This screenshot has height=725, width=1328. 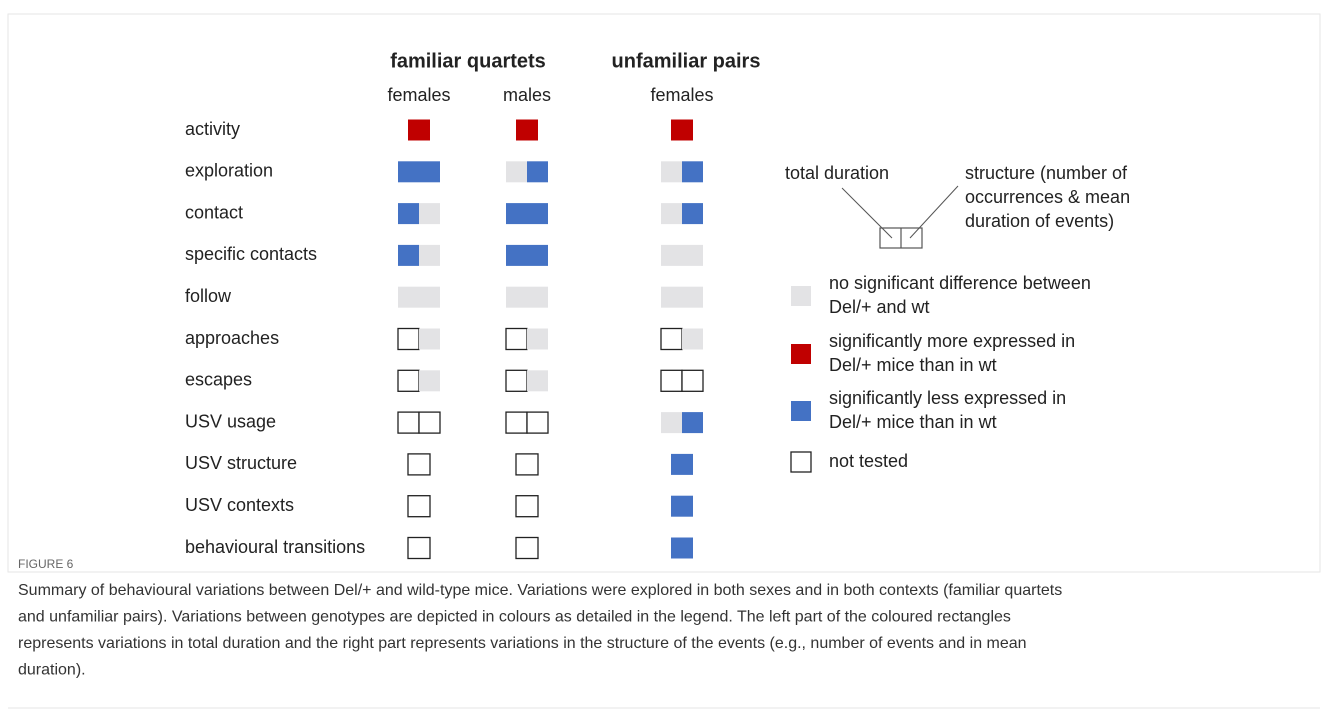 What do you see at coordinates (212, 129) in the screenshot?
I see `row-label: activity` at bounding box center [212, 129].